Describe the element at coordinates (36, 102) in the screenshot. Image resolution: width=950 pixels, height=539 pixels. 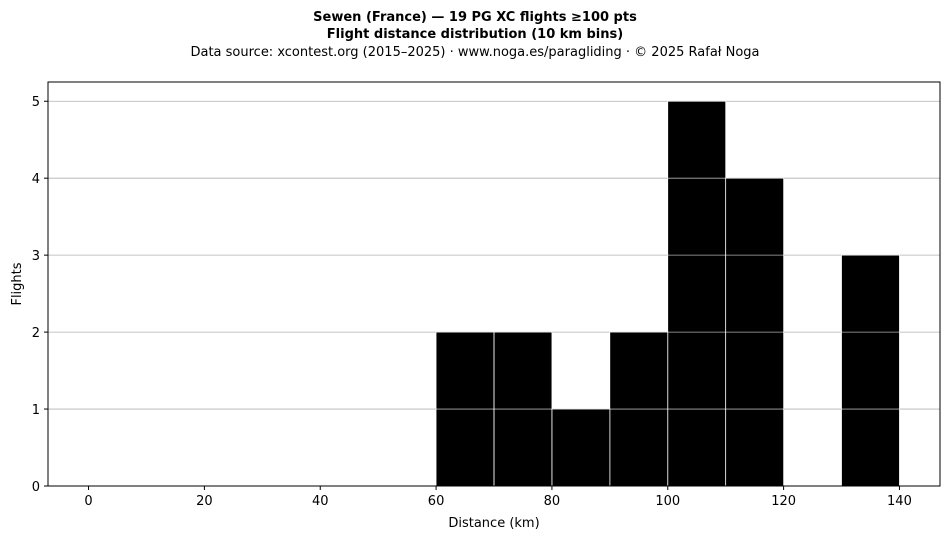
I see `y-tick-label: 5` at that location.